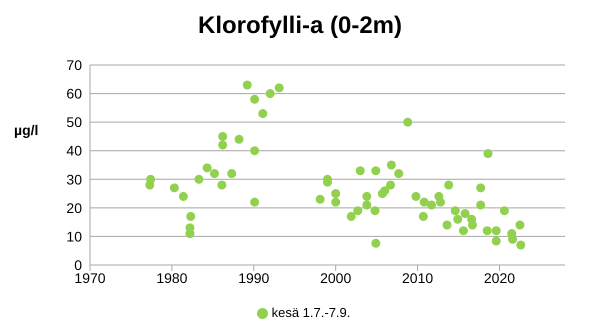  I want to click on y-axis-title: µg/l, so click(26, 130).